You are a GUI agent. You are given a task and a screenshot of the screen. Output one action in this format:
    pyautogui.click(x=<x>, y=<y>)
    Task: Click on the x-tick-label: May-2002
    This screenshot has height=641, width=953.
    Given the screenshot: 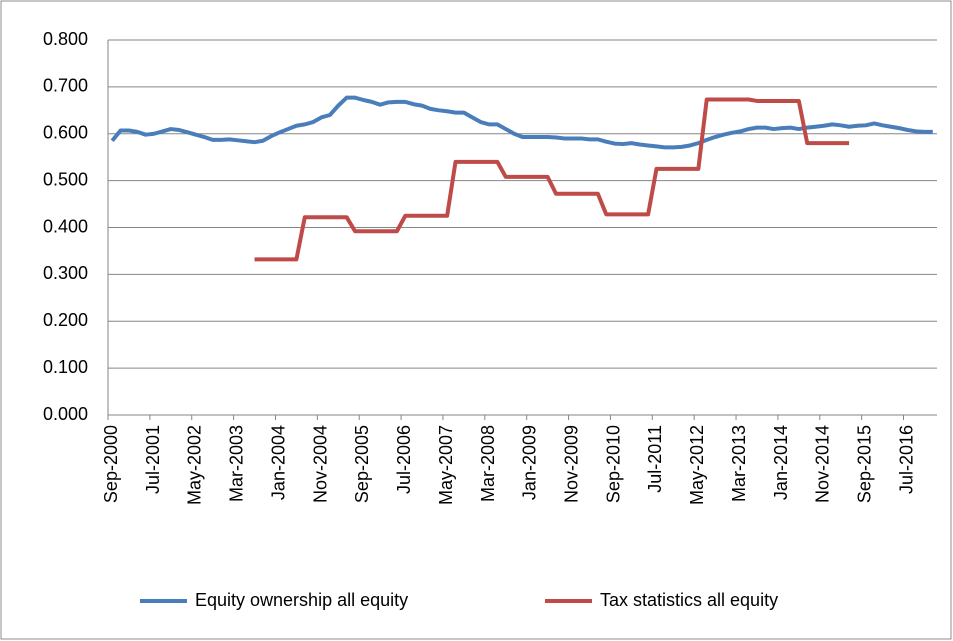 What is the action you would take?
    pyautogui.click(x=195, y=465)
    